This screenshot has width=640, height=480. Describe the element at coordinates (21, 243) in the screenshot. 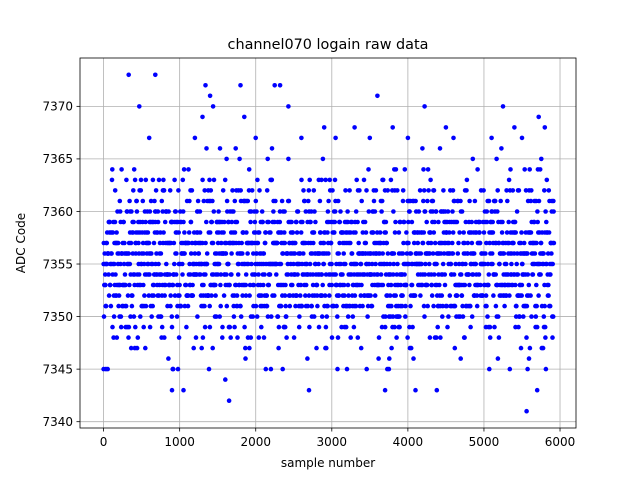

I see `y-axis-label: ADC Code` at that location.